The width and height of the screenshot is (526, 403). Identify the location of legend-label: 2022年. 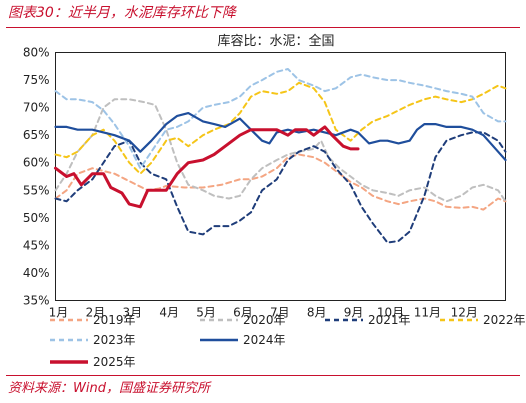
(504, 320).